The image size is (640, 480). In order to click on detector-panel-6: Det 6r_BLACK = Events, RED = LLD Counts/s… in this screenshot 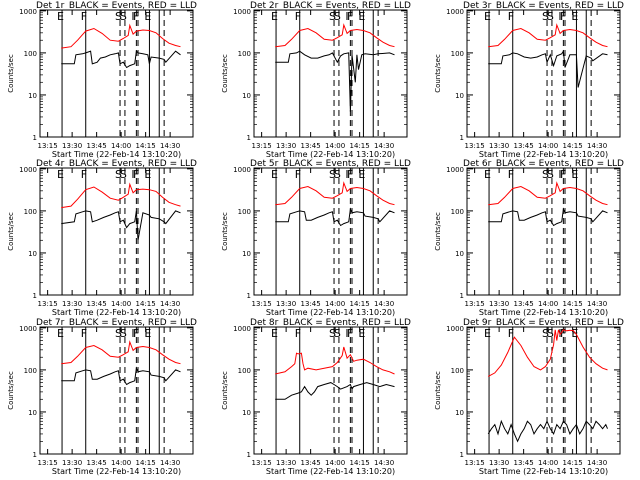, I will do `click(529, 238)`.